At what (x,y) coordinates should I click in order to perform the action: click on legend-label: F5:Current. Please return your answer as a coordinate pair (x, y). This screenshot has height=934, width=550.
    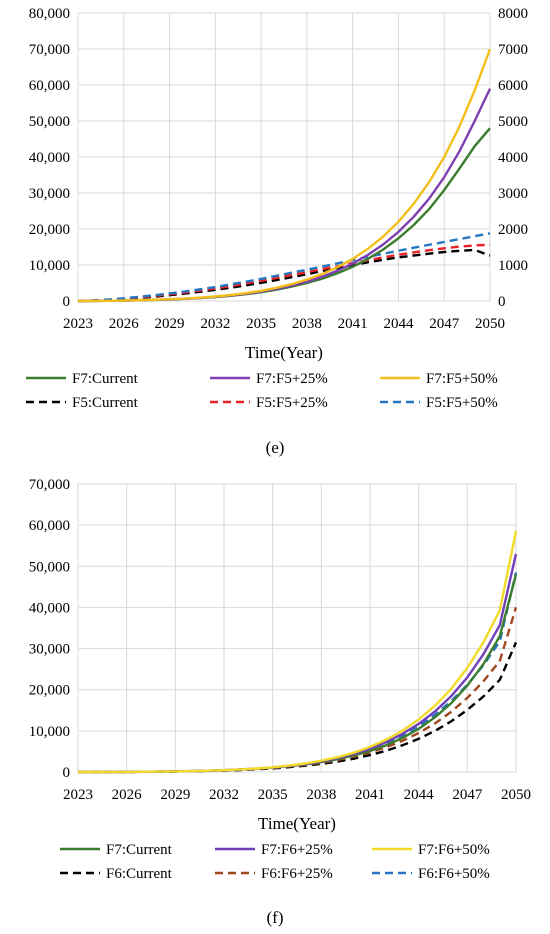
    Looking at the image, I should click on (105, 403).